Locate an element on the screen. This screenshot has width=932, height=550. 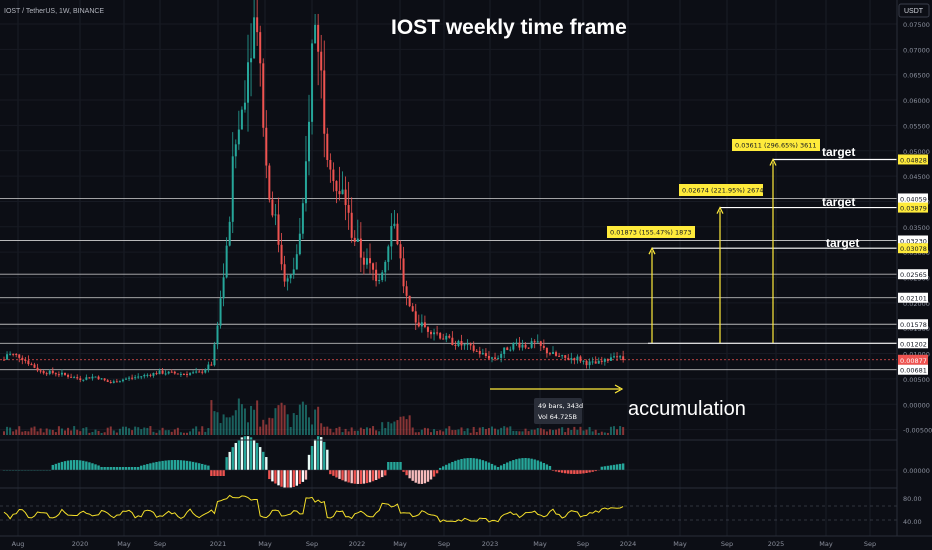
target-label: target is located at coordinates (838, 202).